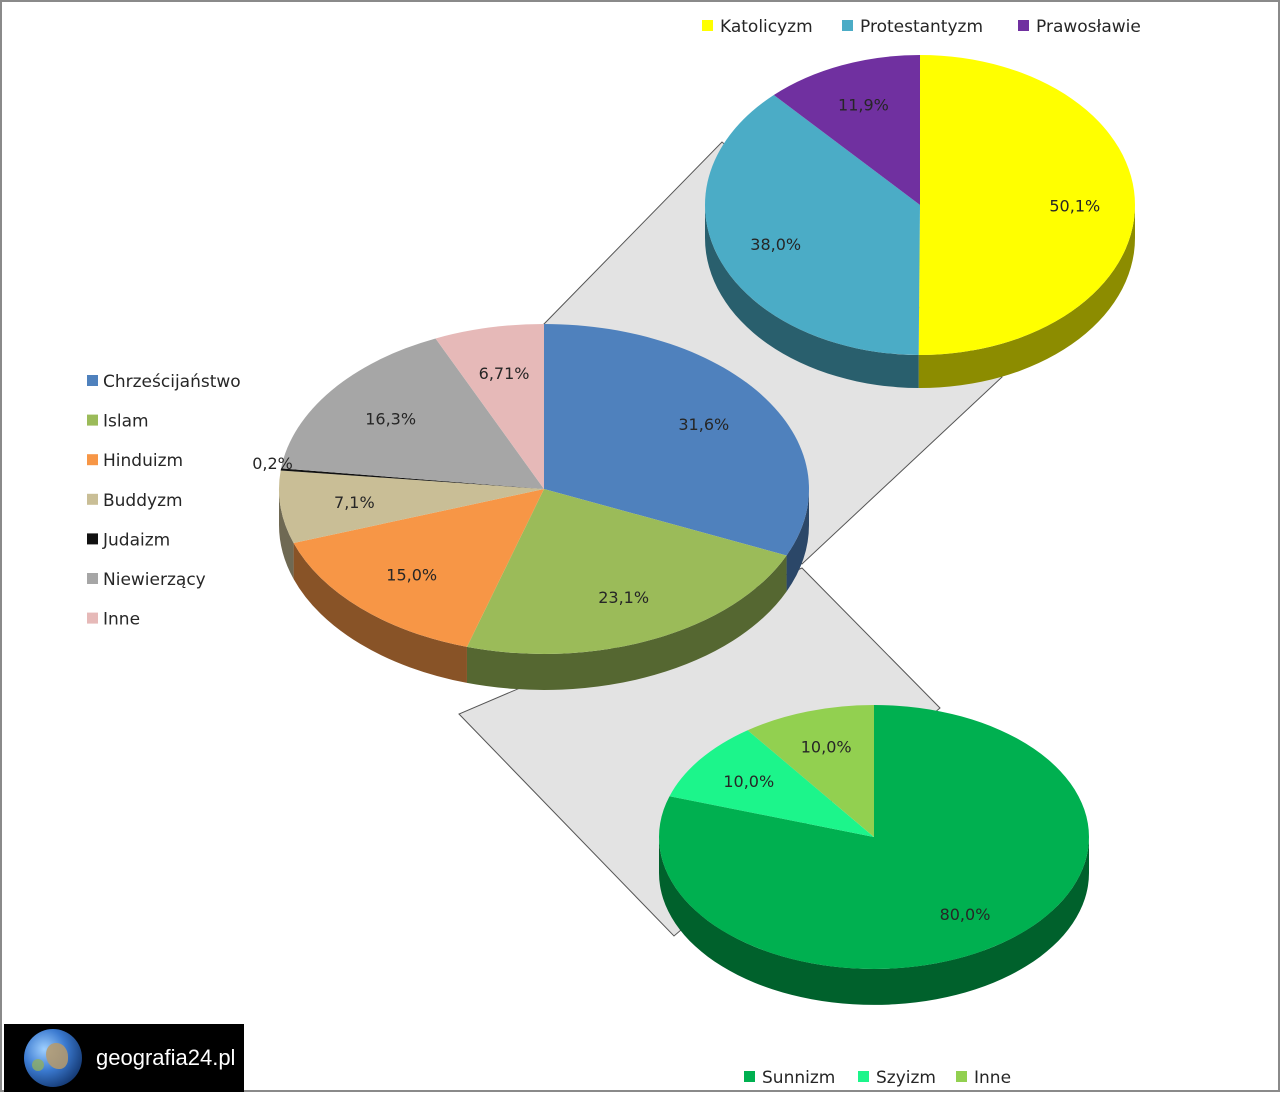  What do you see at coordinates (703, 424) in the screenshot?
I see `pie-0-label-chrzescijanstwo: 31,6%` at bounding box center [703, 424].